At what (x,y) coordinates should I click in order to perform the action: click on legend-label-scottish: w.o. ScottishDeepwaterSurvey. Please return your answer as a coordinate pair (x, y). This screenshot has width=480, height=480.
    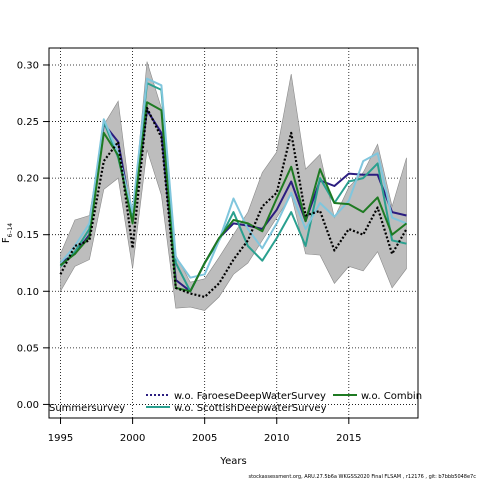
    Looking at the image, I should click on (250, 408).